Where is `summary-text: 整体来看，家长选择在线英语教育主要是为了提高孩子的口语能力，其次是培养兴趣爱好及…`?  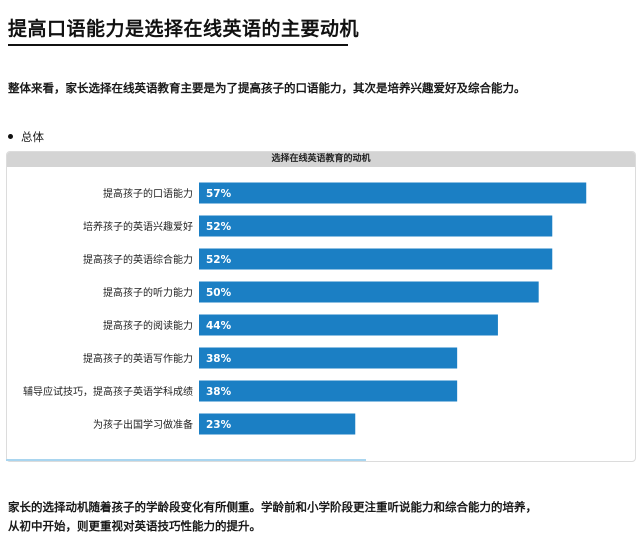
summary-text: 整体来看，家长选择在线英语教育主要是为了提高孩子的口语能力，其次是培养兴趣爱好及… is located at coordinates (267, 88).